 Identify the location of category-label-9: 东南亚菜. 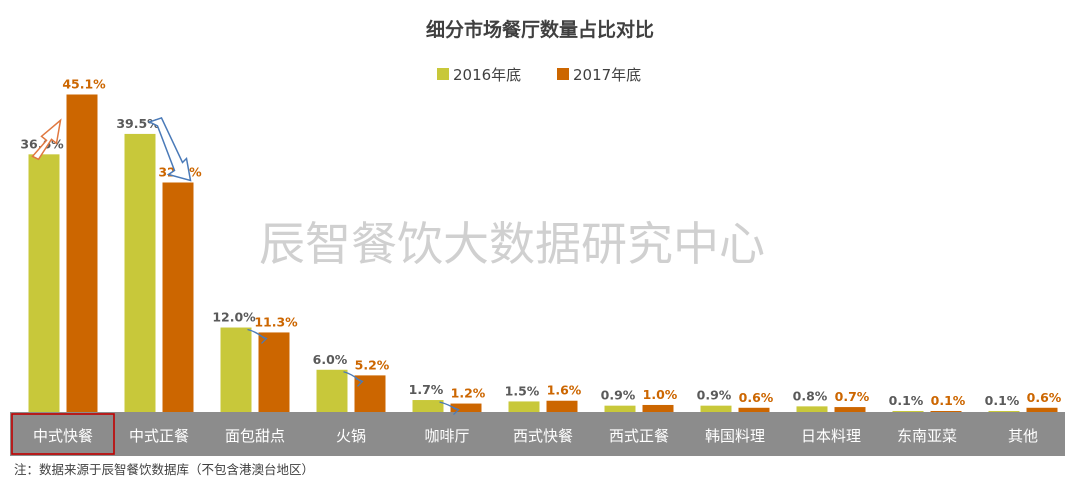
(927, 436).